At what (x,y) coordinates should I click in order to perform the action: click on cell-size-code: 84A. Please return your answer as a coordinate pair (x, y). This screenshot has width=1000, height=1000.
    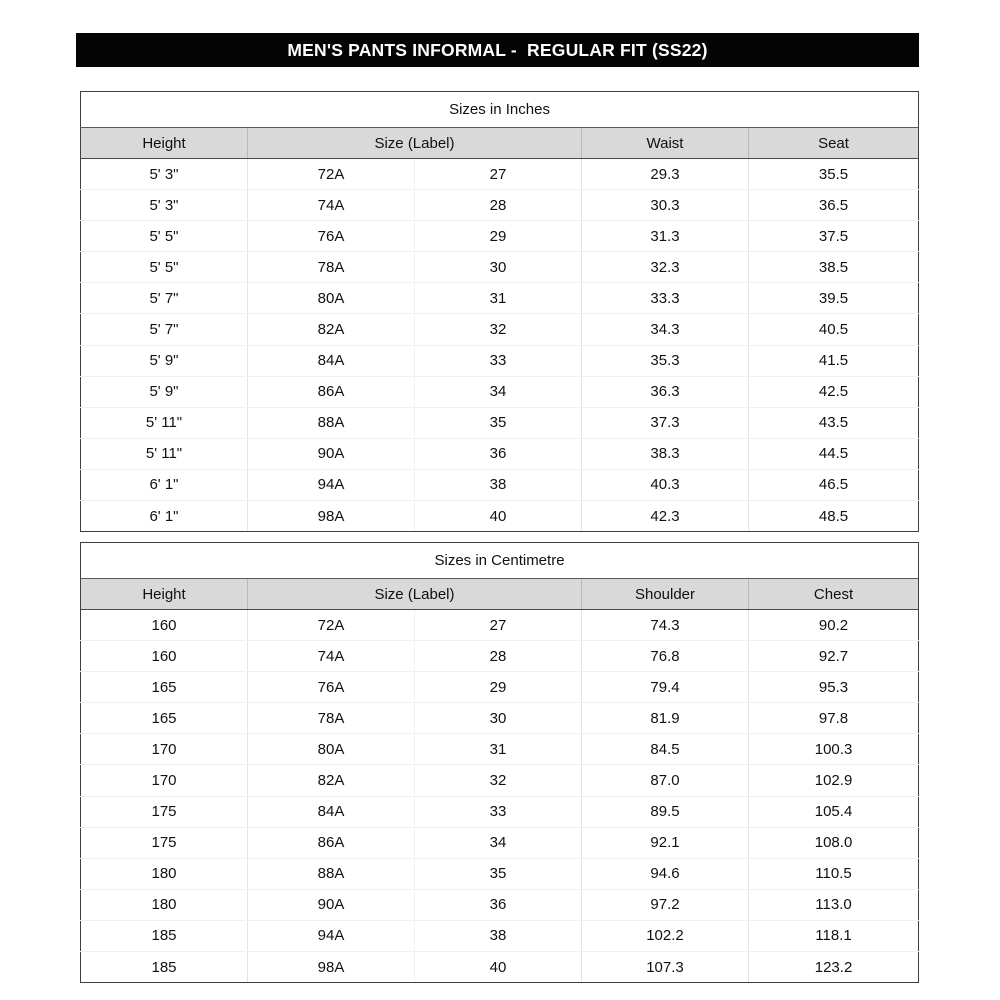
    Looking at the image, I should click on (331, 812).